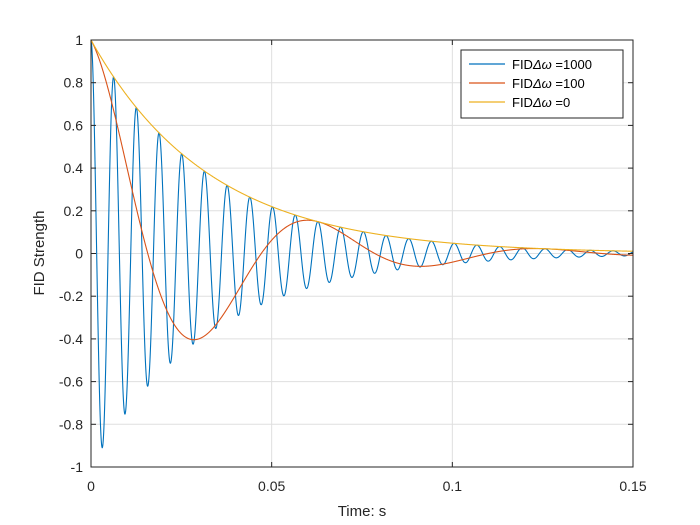 This screenshot has height=525, width=700. I want to click on y-tick-label: 1, so click(79, 40).